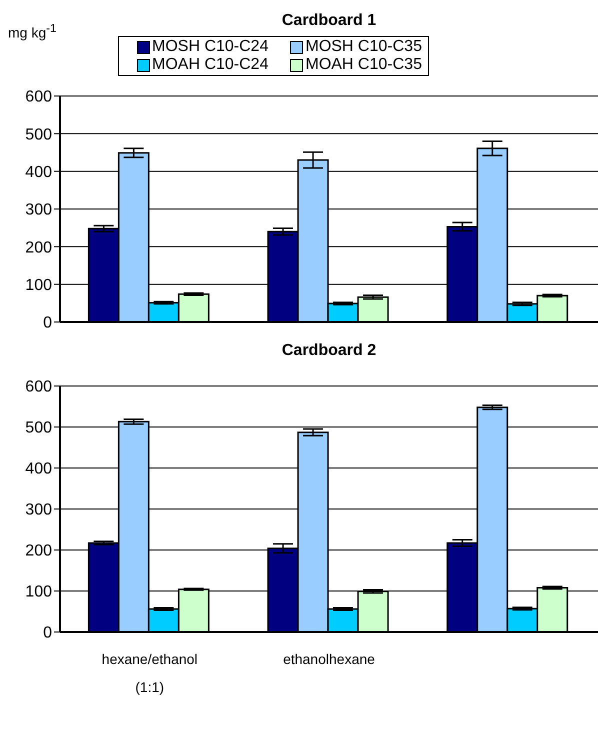 The width and height of the screenshot is (598, 746). I want to click on legend-label: MOSH C10-C35, so click(363, 47).